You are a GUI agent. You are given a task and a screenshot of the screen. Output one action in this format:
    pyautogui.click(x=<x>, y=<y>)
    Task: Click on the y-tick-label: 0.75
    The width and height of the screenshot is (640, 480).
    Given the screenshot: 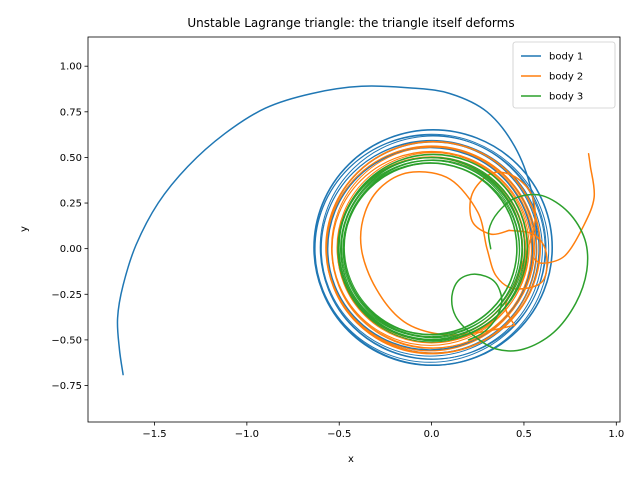 What is the action you would take?
    pyautogui.click(x=71, y=112)
    